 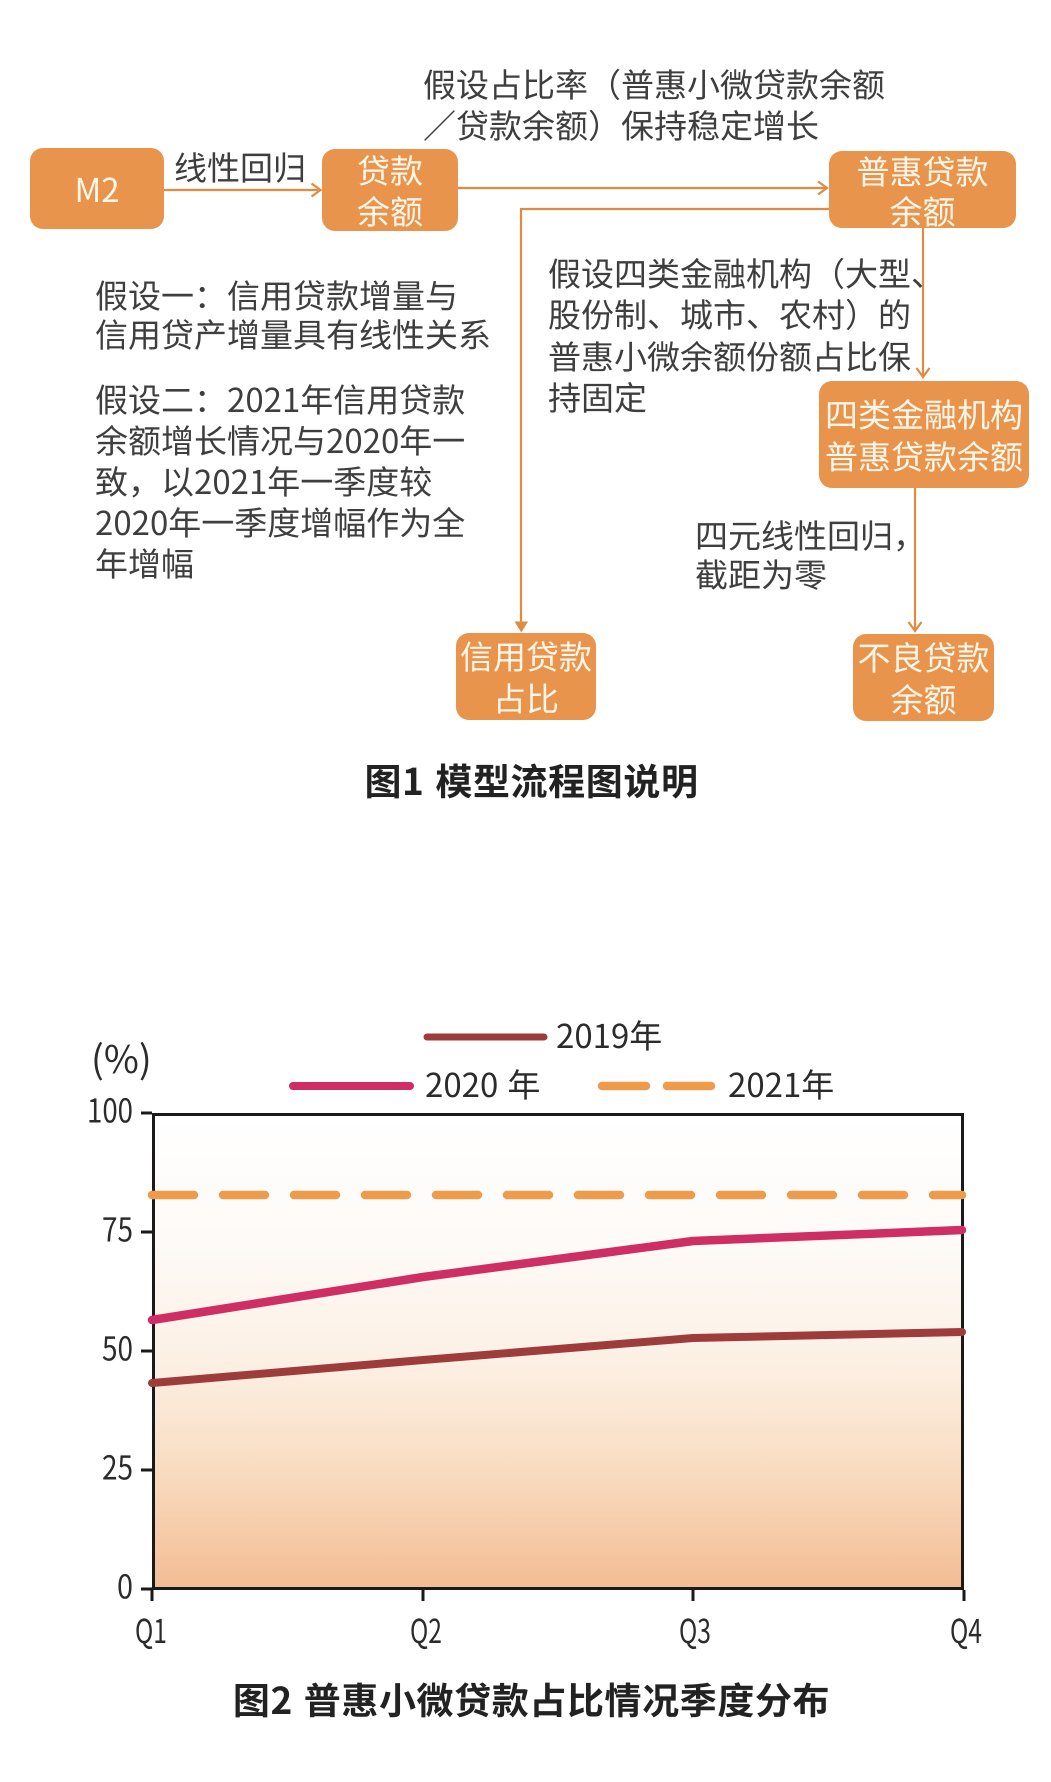 I want to click on svg-text: 0, so click(x=125, y=1585).